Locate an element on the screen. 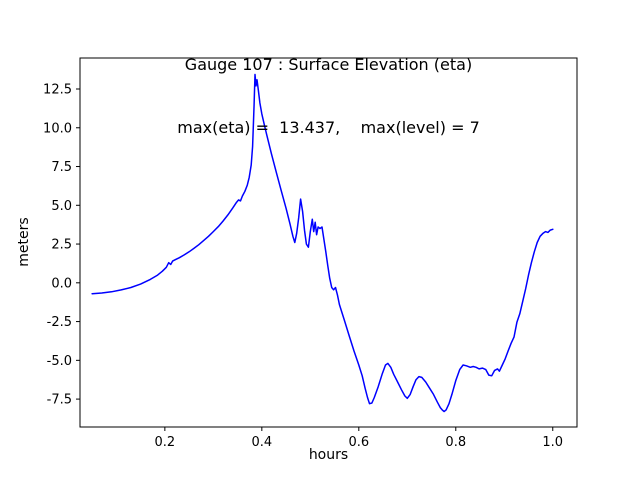 This screenshot has height=480, width=640. x-tick-label: 0.4 is located at coordinates (261, 442).